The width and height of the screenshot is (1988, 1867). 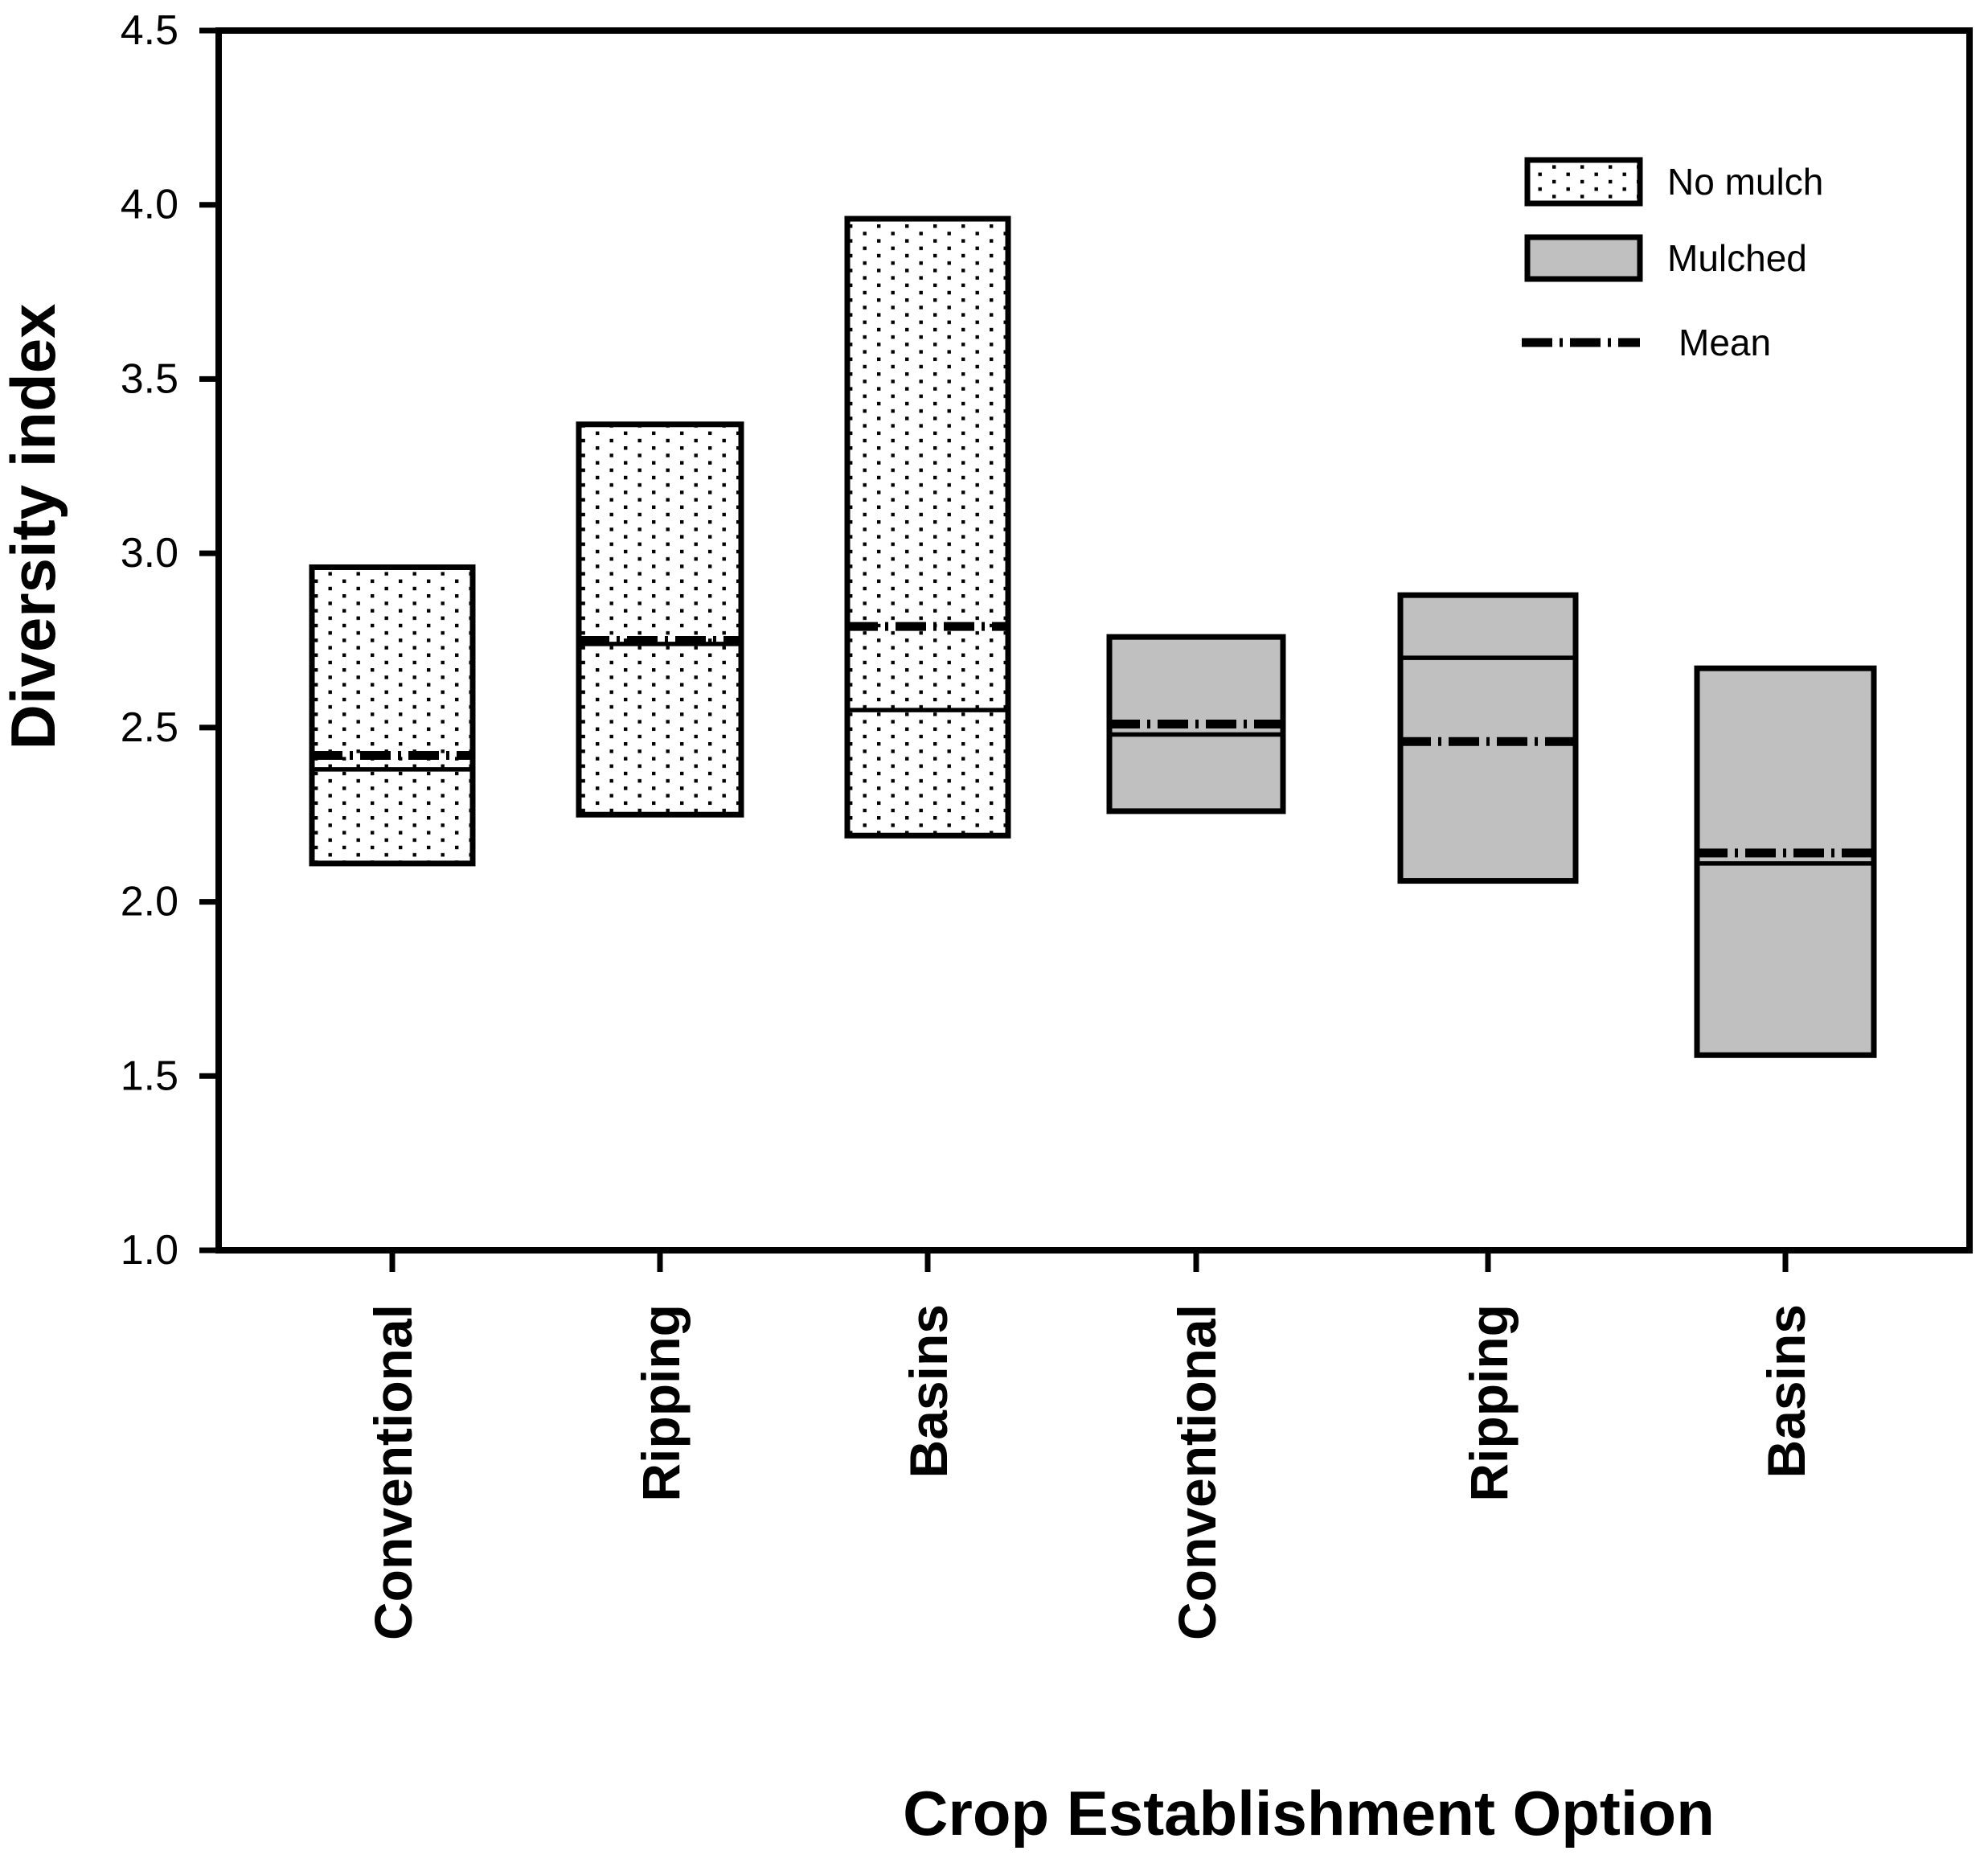 What do you see at coordinates (150, 378) in the screenshot?
I see `y-tick-label: 3.5` at bounding box center [150, 378].